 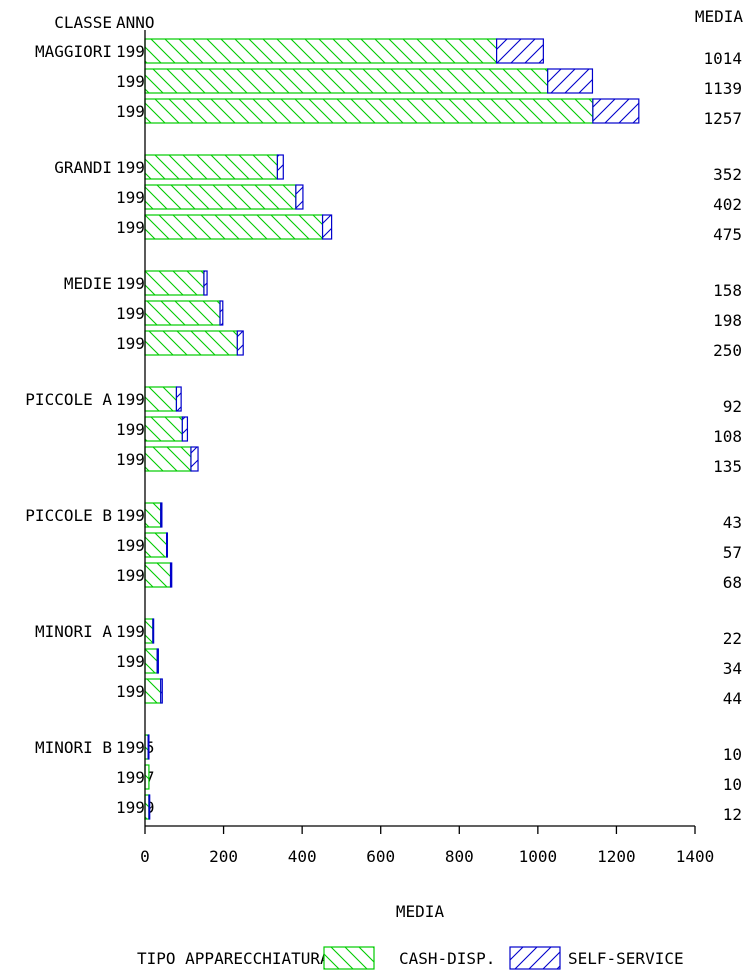 What do you see at coordinates (727, 204) in the screenshot?
I see `total-value-grandi-1997: 402` at bounding box center [727, 204].